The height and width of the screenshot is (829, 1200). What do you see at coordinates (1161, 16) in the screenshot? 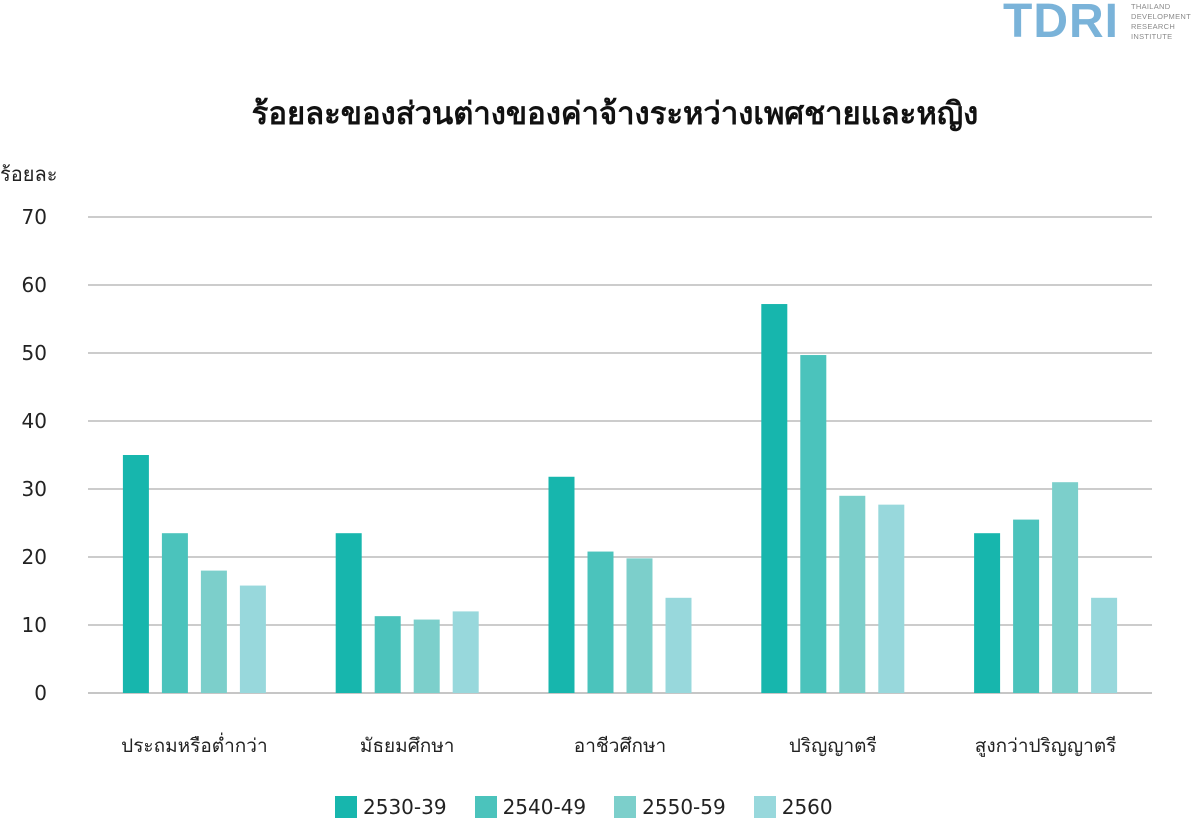
I see `logo-line: DEVELOPMENT` at bounding box center [1161, 16].